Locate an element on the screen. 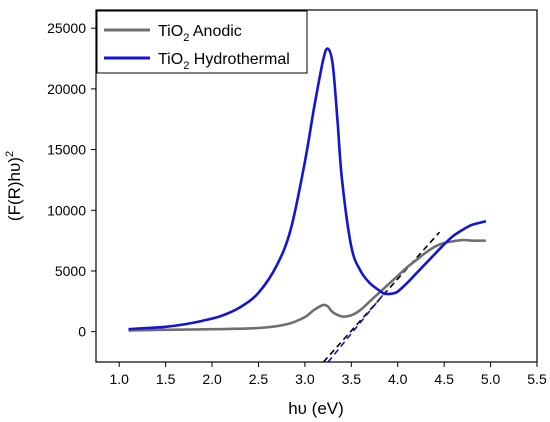 The width and height of the screenshot is (550, 422). legend: TiO2 Anodic TiO2 Hydrothermal is located at coordinates (202, 42).